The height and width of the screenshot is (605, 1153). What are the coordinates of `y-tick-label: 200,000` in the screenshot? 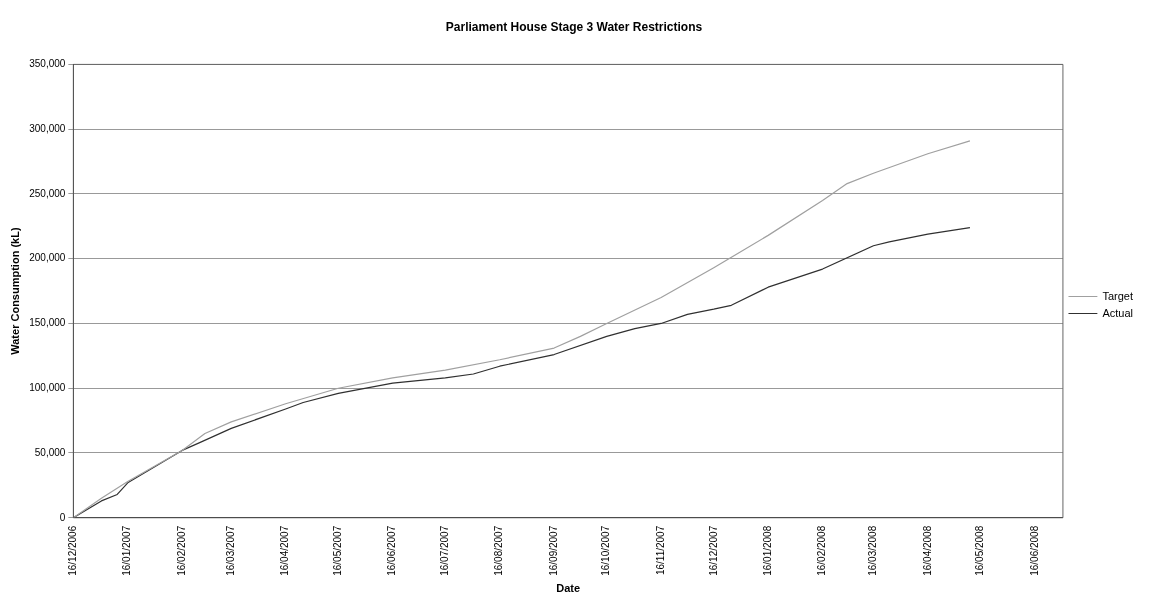 It's located at (47, 258).